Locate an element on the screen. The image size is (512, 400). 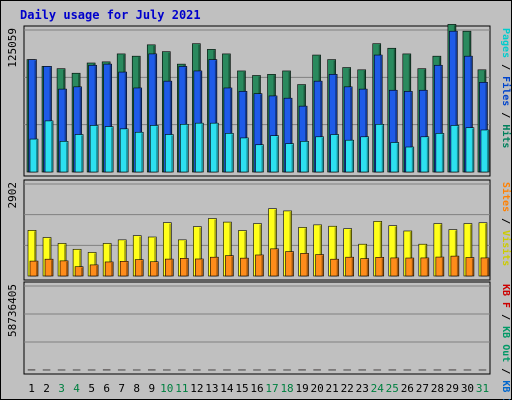
x-tick-label: 17 is located at coordinates (271, 388).